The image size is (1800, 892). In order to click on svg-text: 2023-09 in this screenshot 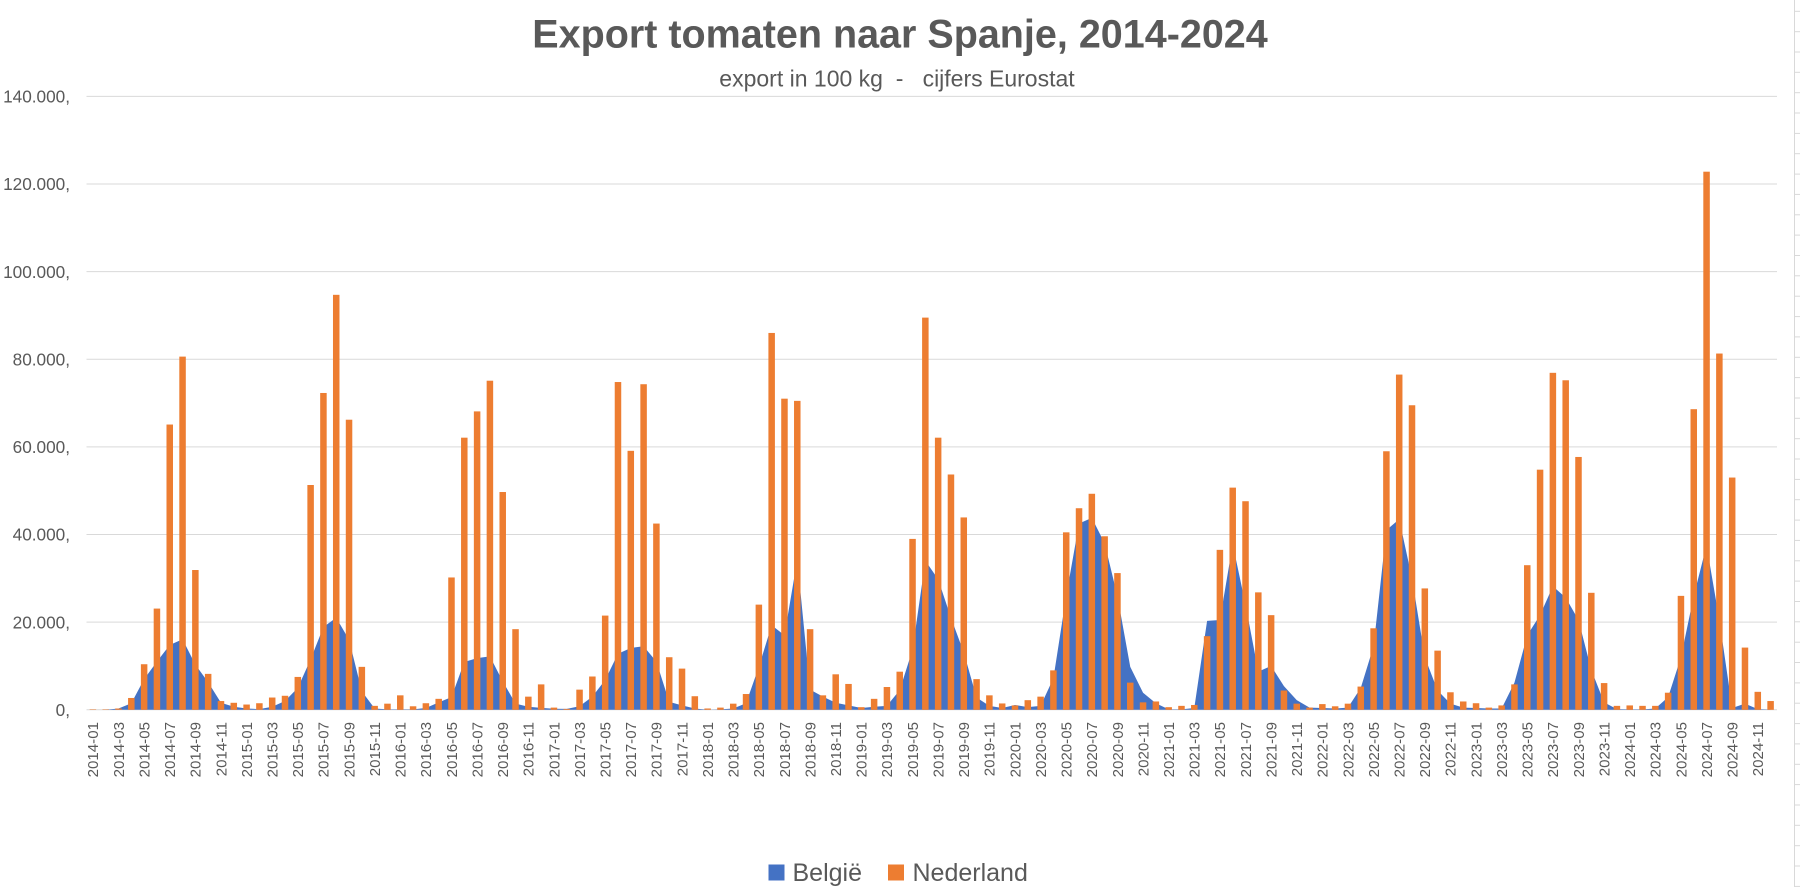, I will do `click(1579, 749)`.